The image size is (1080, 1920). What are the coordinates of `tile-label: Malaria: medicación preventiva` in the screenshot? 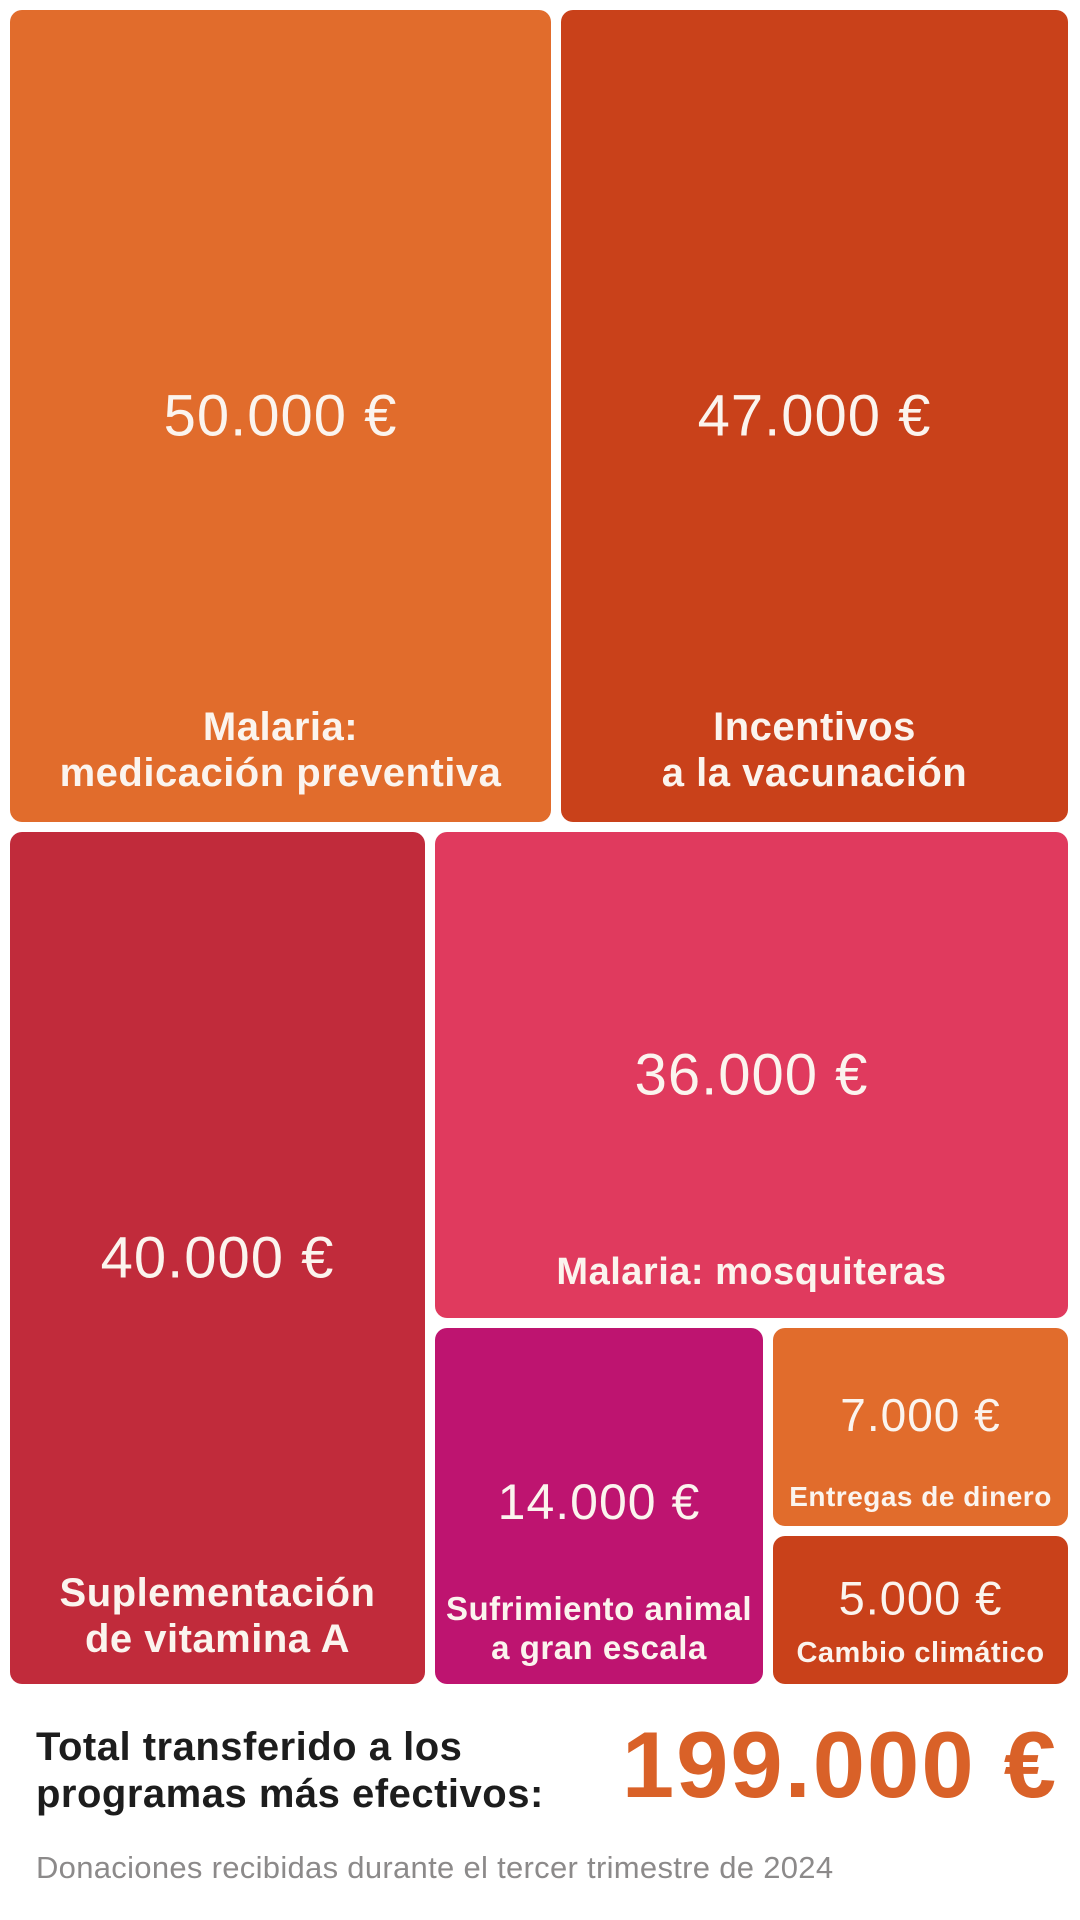 It's located at (280, 750).